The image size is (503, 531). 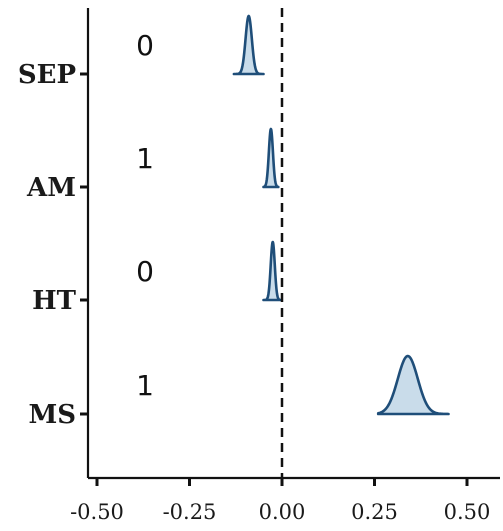 I want to click on row-annotations: 0 1 0 1, so click(x=145, y=215).